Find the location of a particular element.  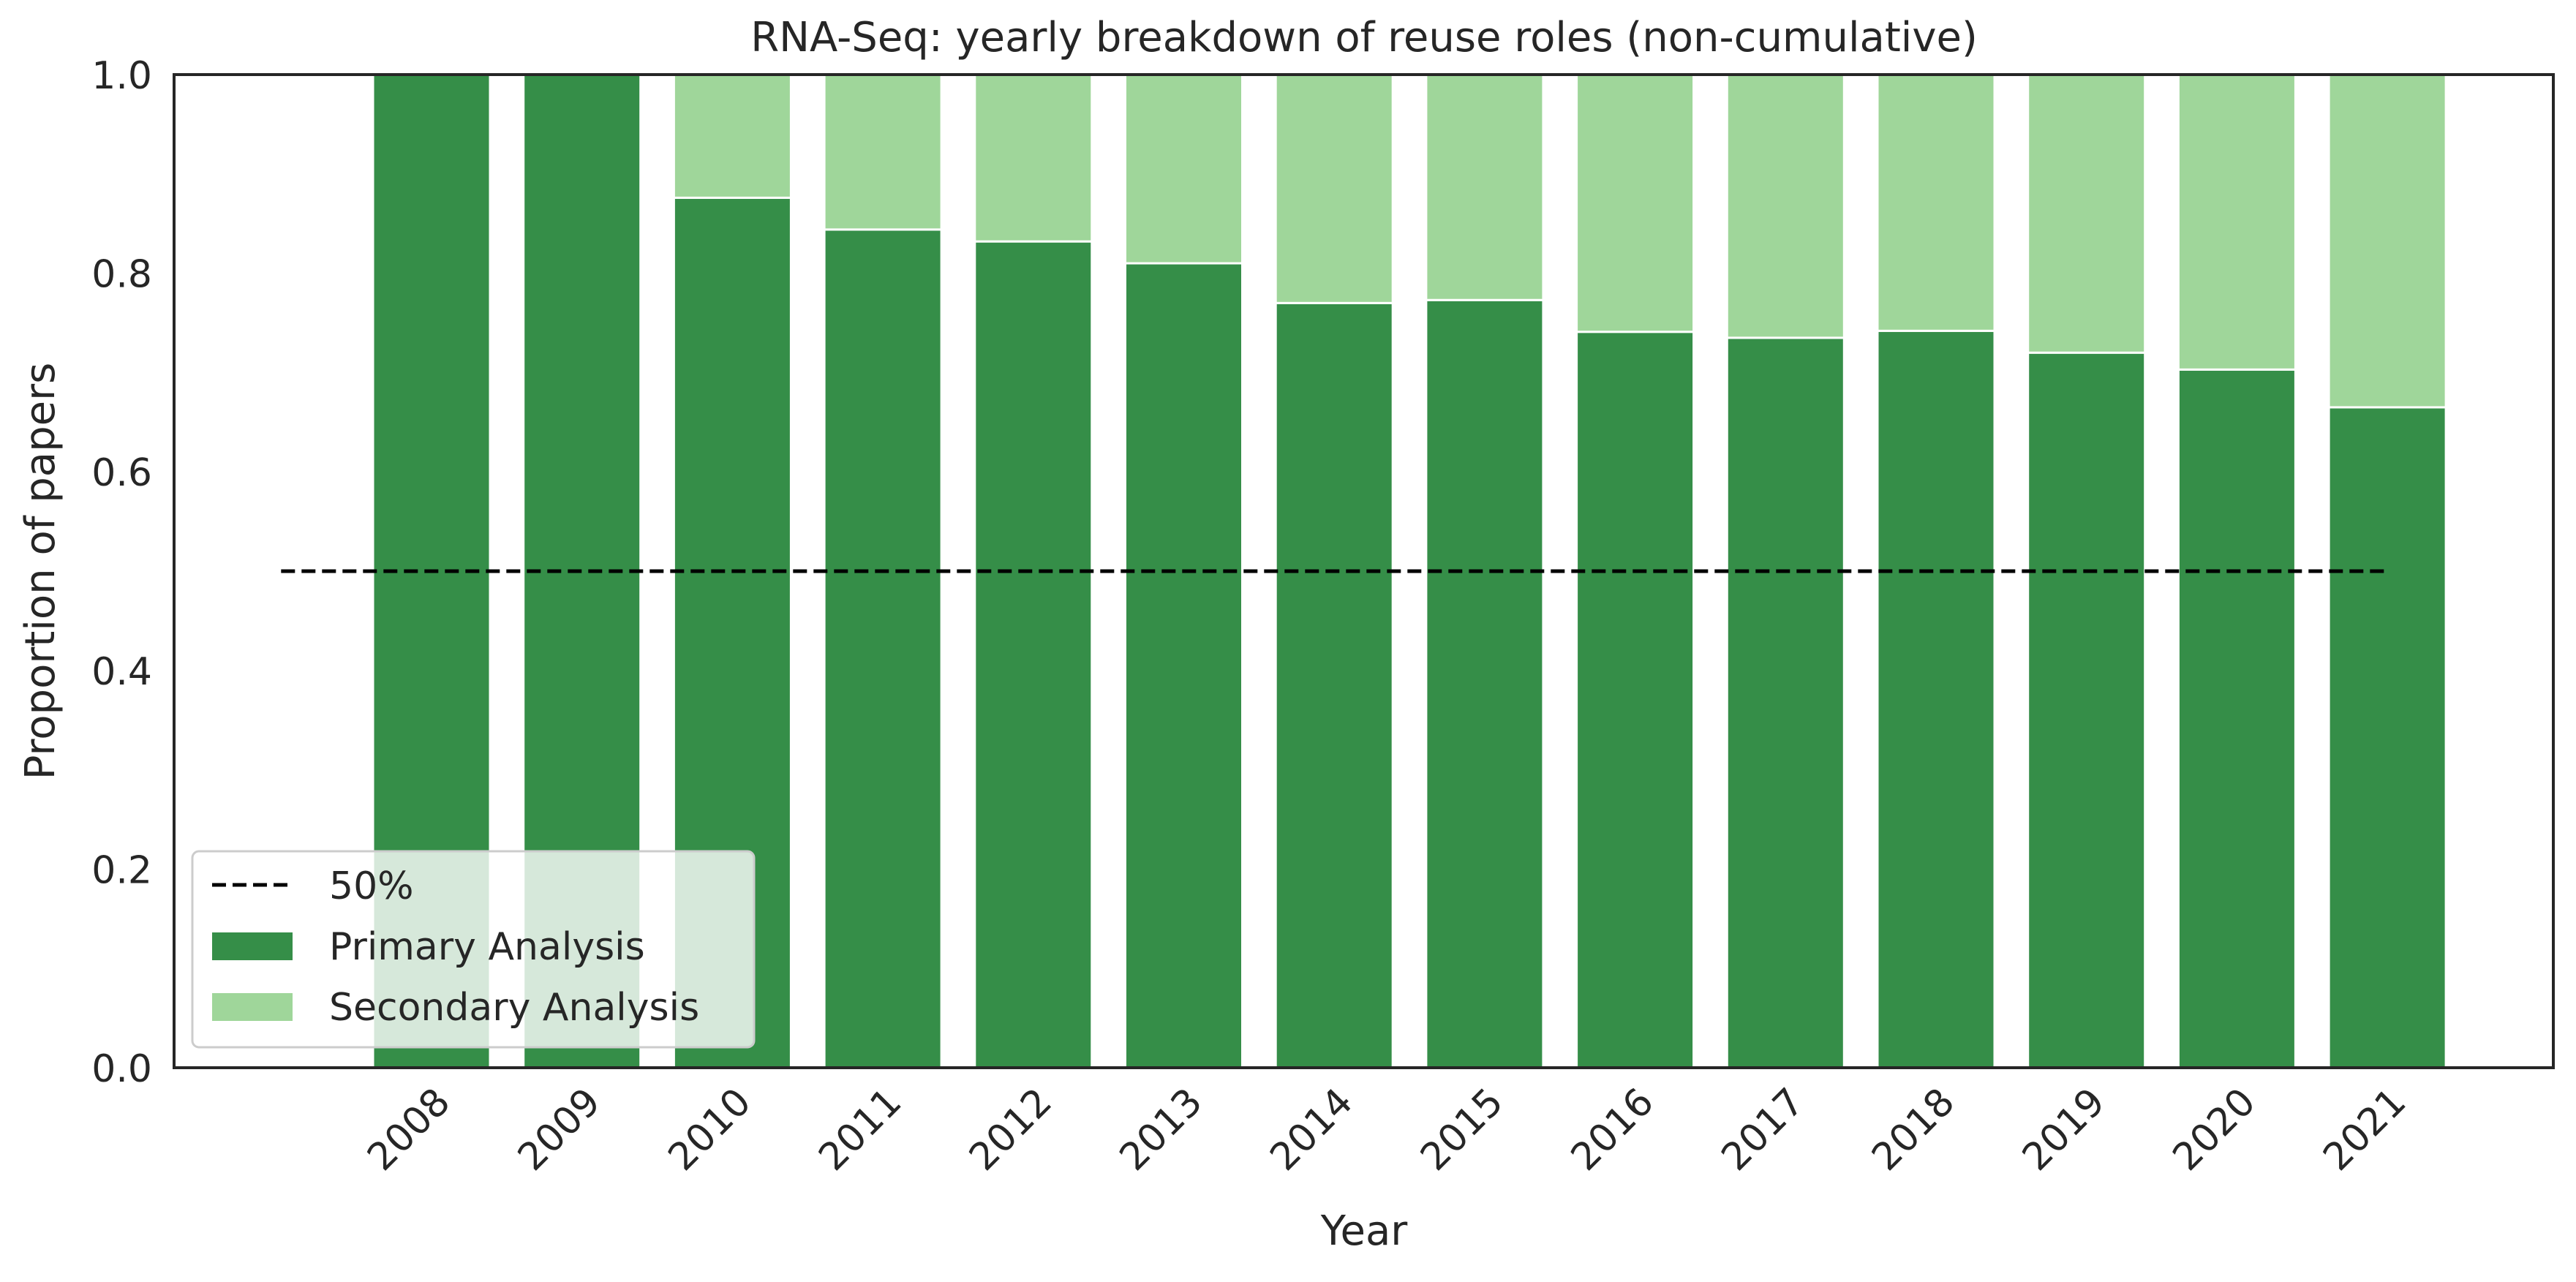

legend-label-secondary: Secondary Analysis is located at coordinates (514, 1008).